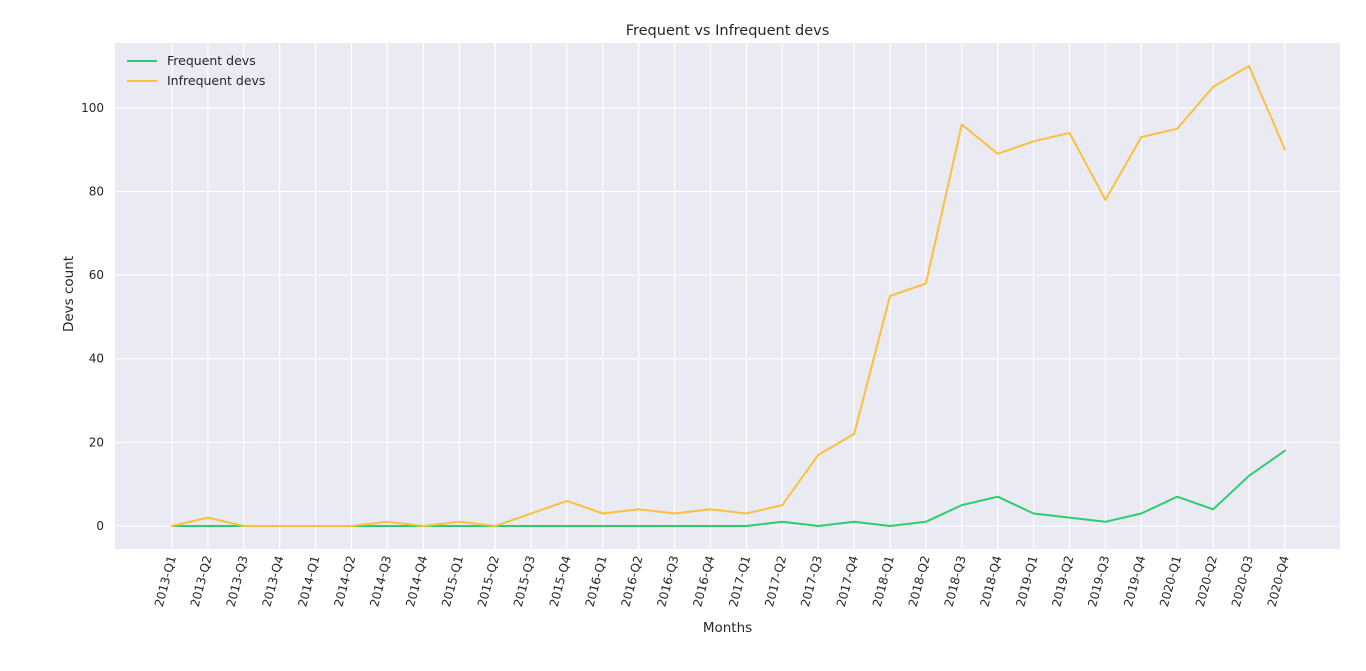  Describe the element at coordinates (727, 628) in the screenshot. I see `x-axis-label: Months` at that location.